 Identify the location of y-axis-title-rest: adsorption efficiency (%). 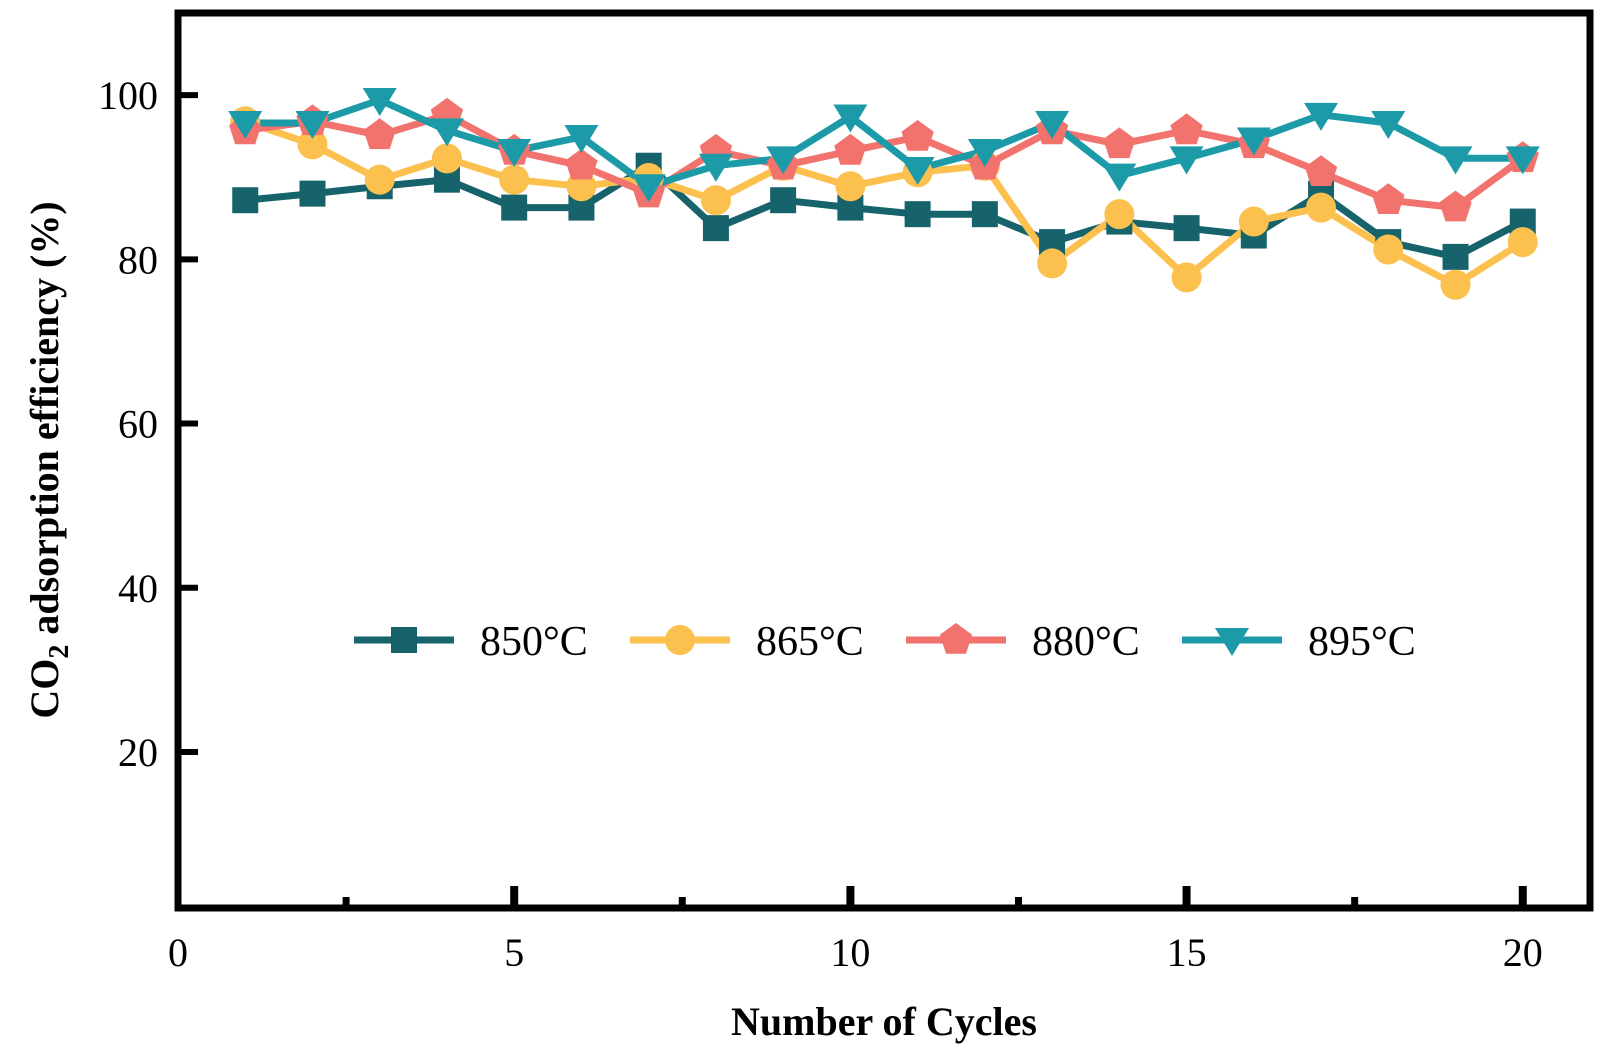
(44, 422).